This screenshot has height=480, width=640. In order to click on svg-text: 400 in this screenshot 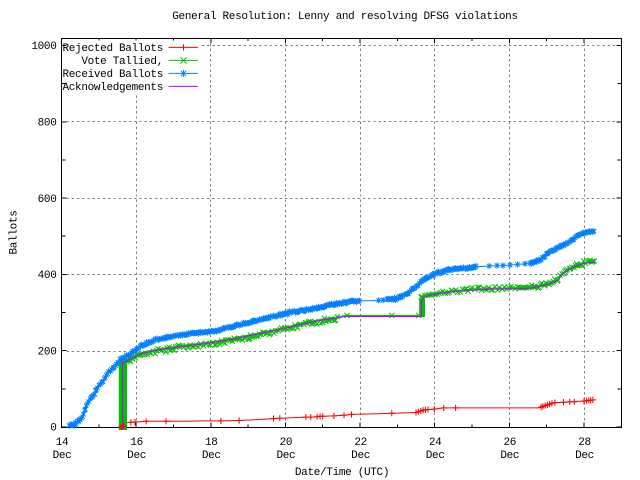, I will do `click(47, 276)`.